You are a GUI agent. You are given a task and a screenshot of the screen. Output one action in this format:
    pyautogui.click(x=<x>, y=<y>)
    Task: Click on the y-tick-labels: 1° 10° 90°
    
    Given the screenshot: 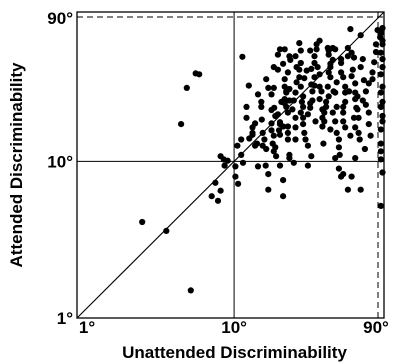 What is the action you would take?
    pyautogui.click(x=60, y=168)
    